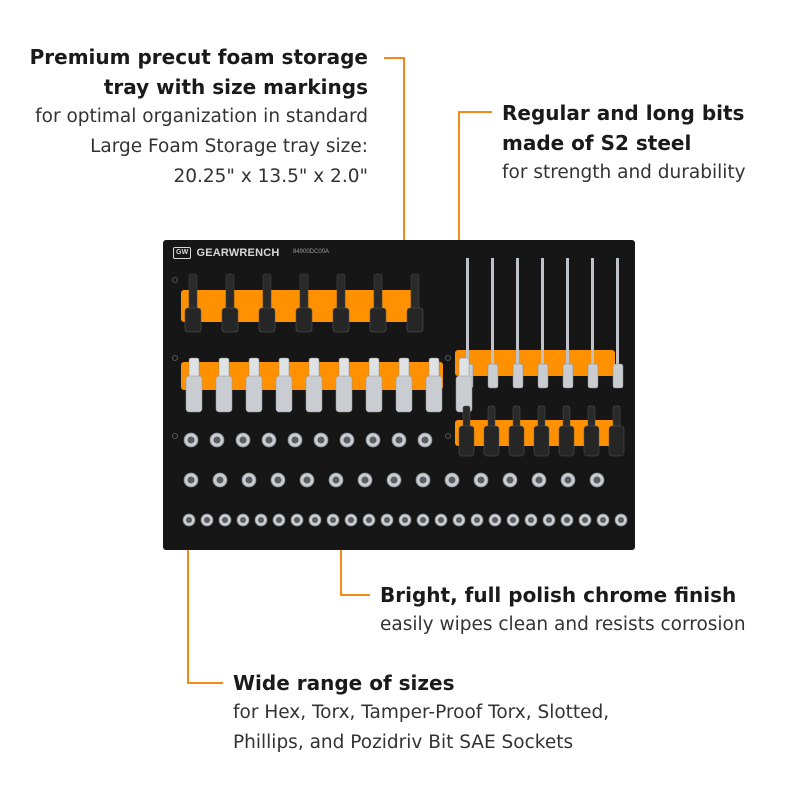 Image resolution: width=800 pixels, height=800 pixels. Describe the element at coordinates (182, 253) in the screenshot. I see `brand-logo: GW` at that location.